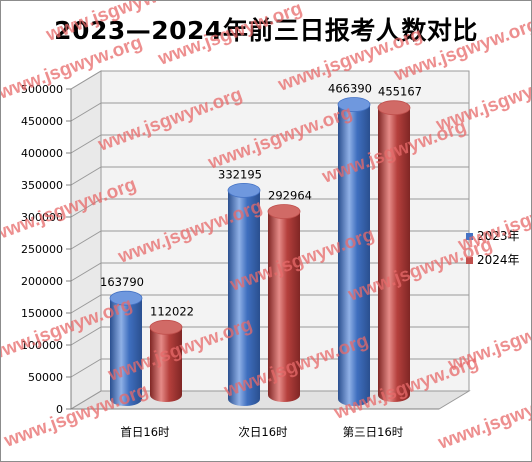 This screenshot has height=462, width=532. I want to click on x-tick-label: 首日16时, so click(145, 432).